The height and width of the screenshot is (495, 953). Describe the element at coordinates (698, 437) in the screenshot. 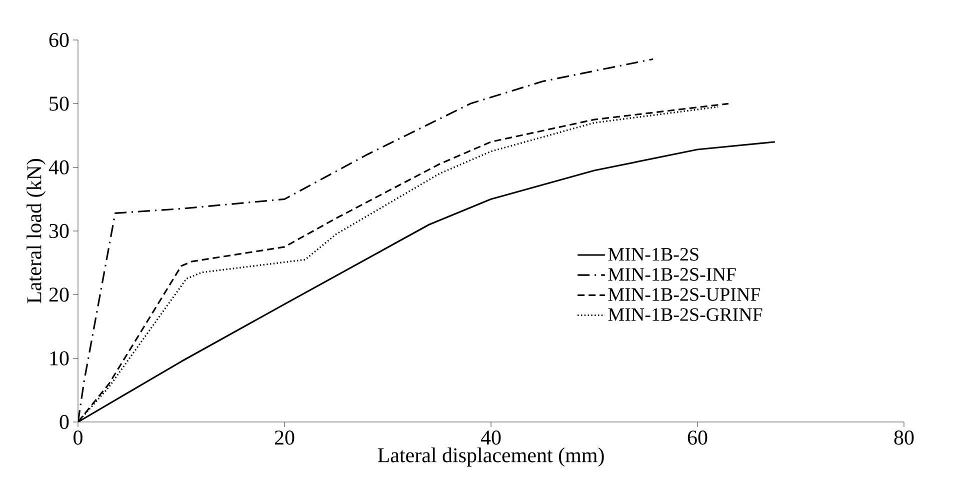

I see `x-tick-label: 60` at that location.